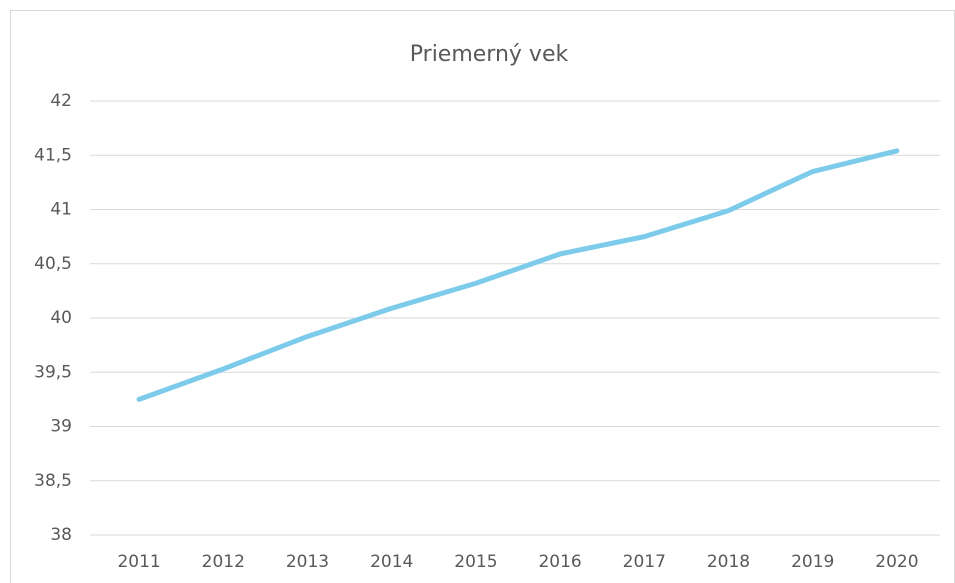  I want to click on y-tick-label: 39, so click(61, 427).